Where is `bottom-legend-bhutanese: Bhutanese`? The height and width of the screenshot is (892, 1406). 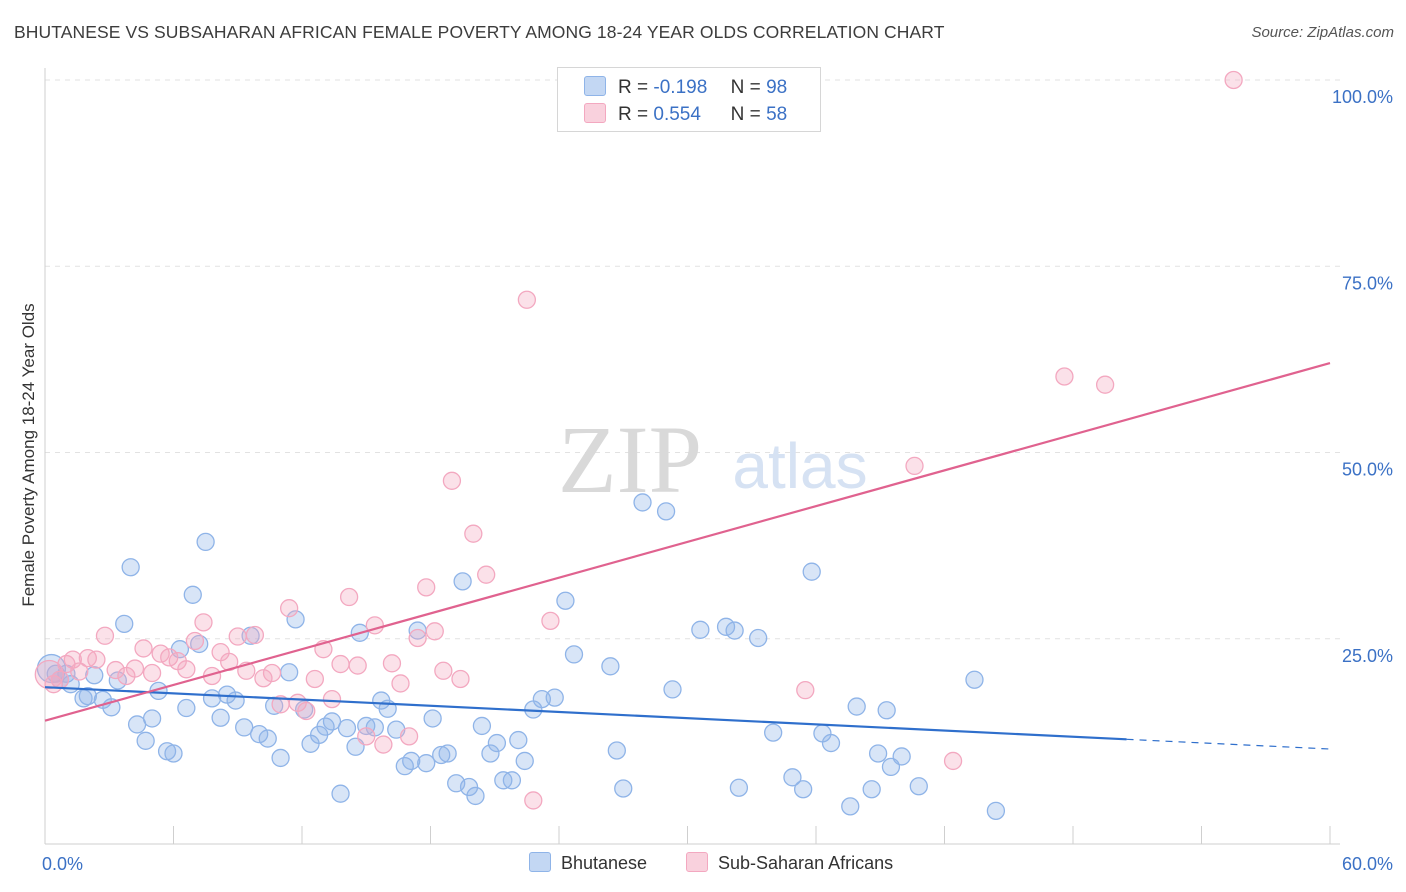 bottom-legend-bhutanese: Bhutanese is located at coordinates (588, 863).